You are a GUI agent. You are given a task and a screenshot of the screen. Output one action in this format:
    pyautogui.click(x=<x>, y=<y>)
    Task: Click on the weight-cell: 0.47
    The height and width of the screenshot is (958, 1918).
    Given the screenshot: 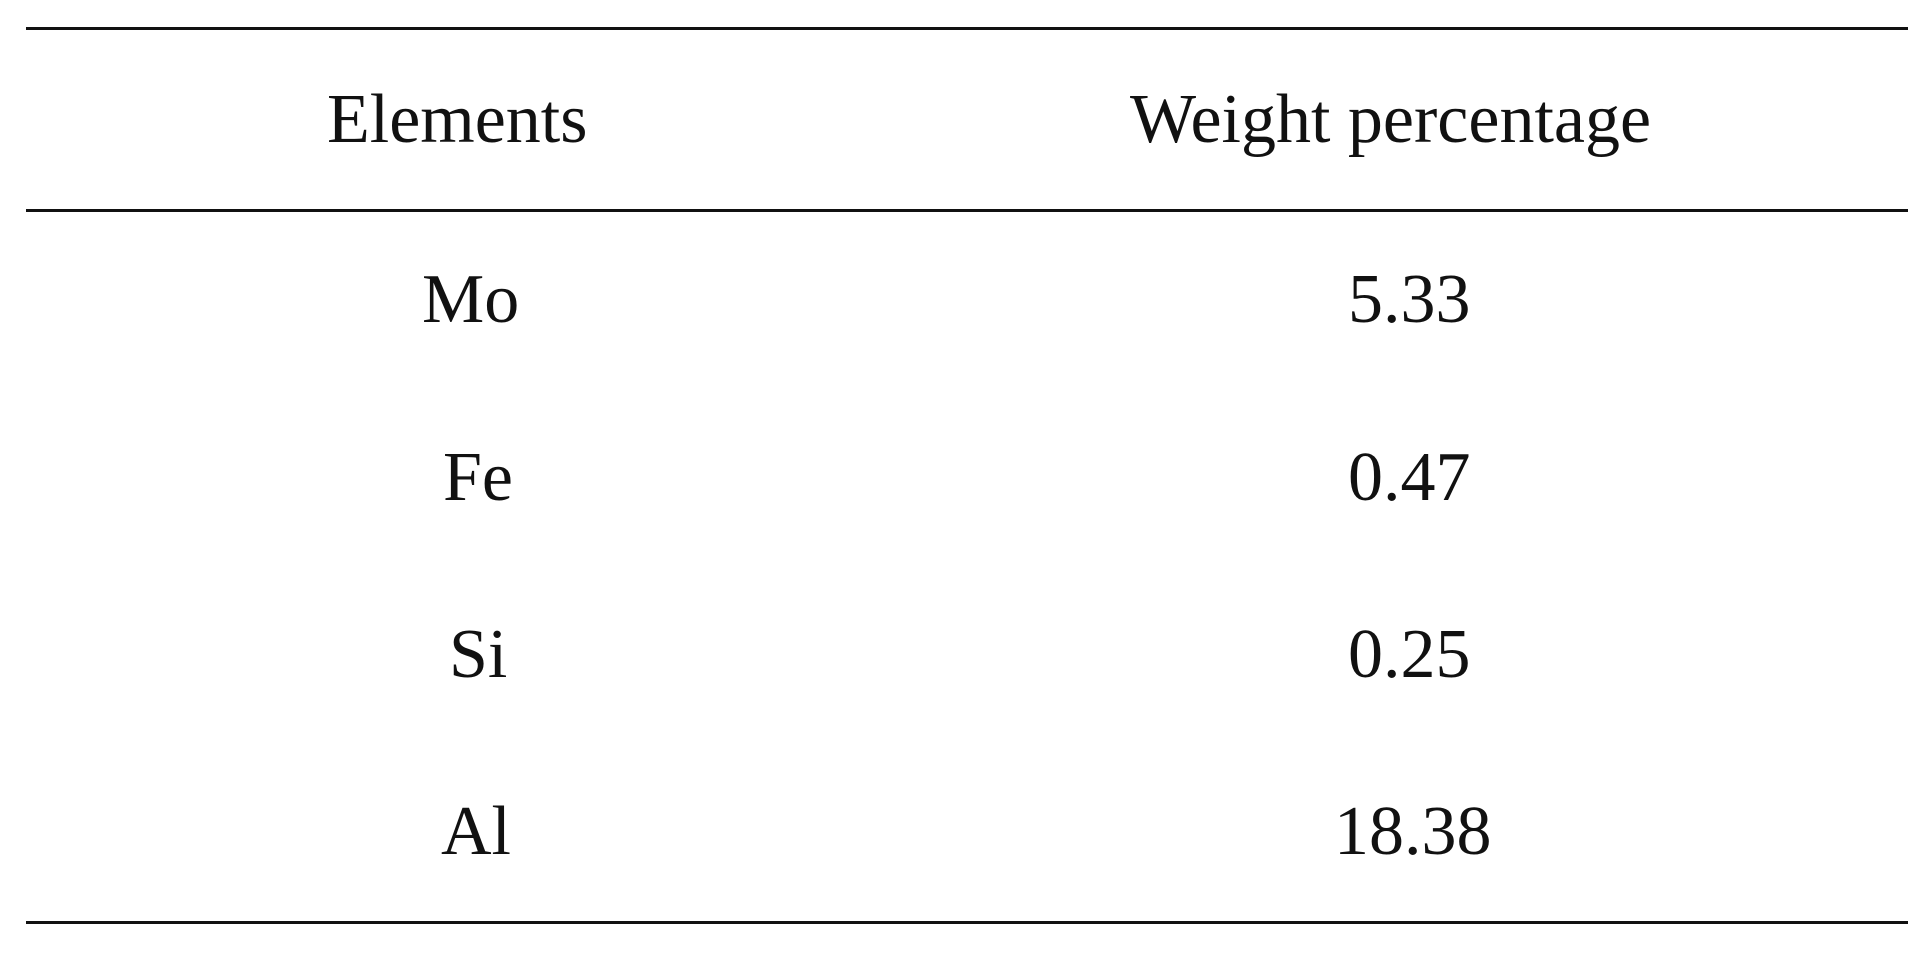 What is the action you would take?
    pyautogui.click(x=1409, y=477)
    